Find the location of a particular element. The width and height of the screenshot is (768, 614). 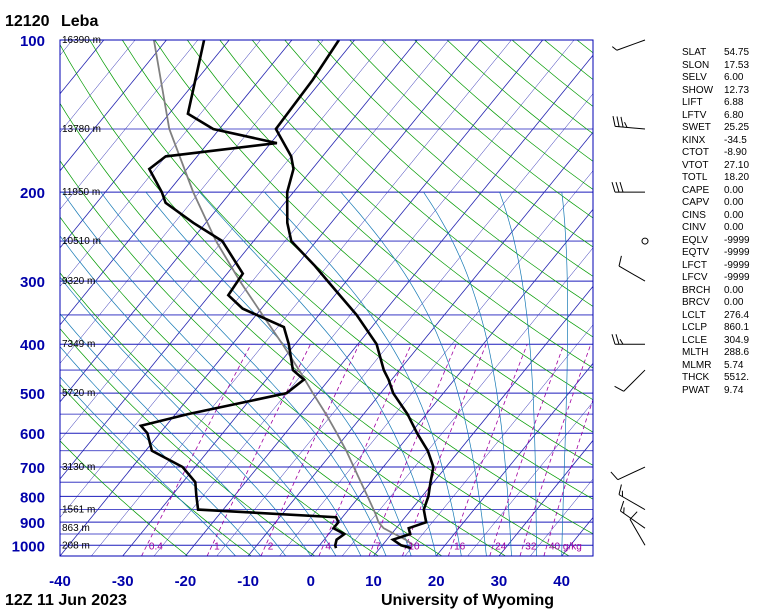

pressure-tick-label: 800 is located at coordinates (32, 497).